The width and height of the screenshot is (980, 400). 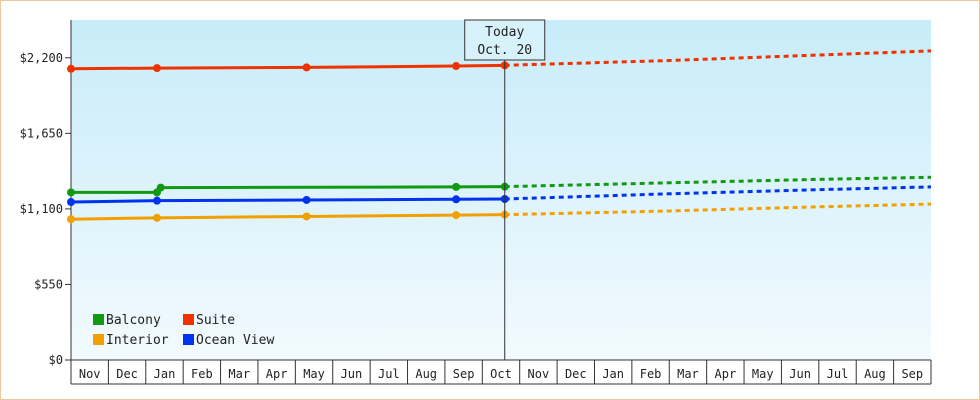 What do you see at coordinates (215, 320) in the screenshot?
I see `legend-label-suite: Suite` at bounding box center [215, 320].